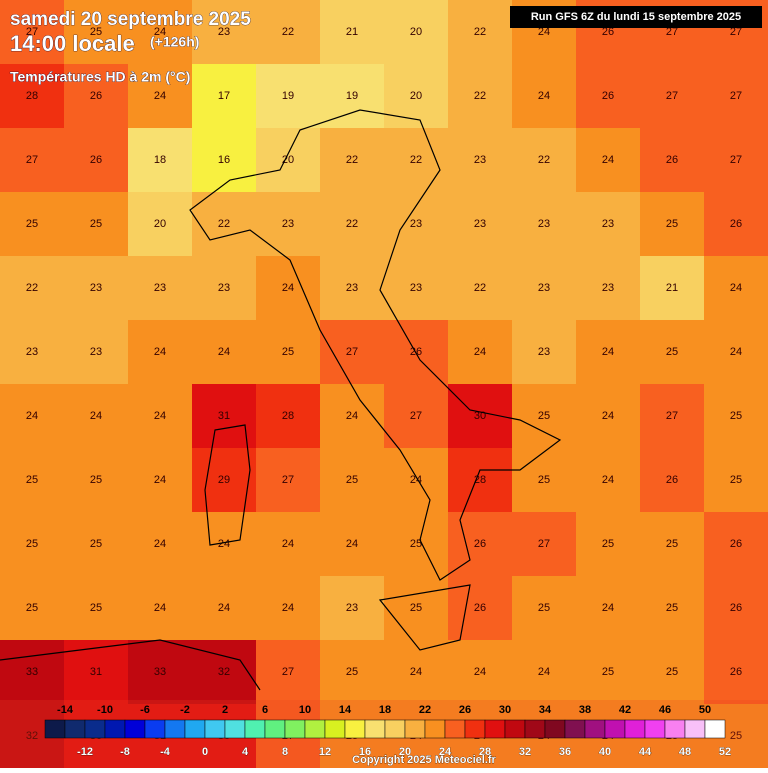 The height and width of the screenshot is (773, 768). I want to click on temperature-value: 19, so click(288, 96).